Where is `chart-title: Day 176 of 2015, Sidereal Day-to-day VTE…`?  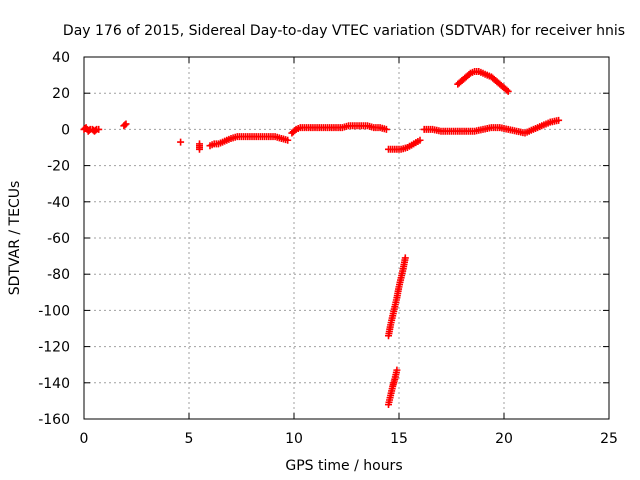 chart-title: Day 176 of 2015, Sidereal Day-to-day VTE… is located at coordinates (344, 31).